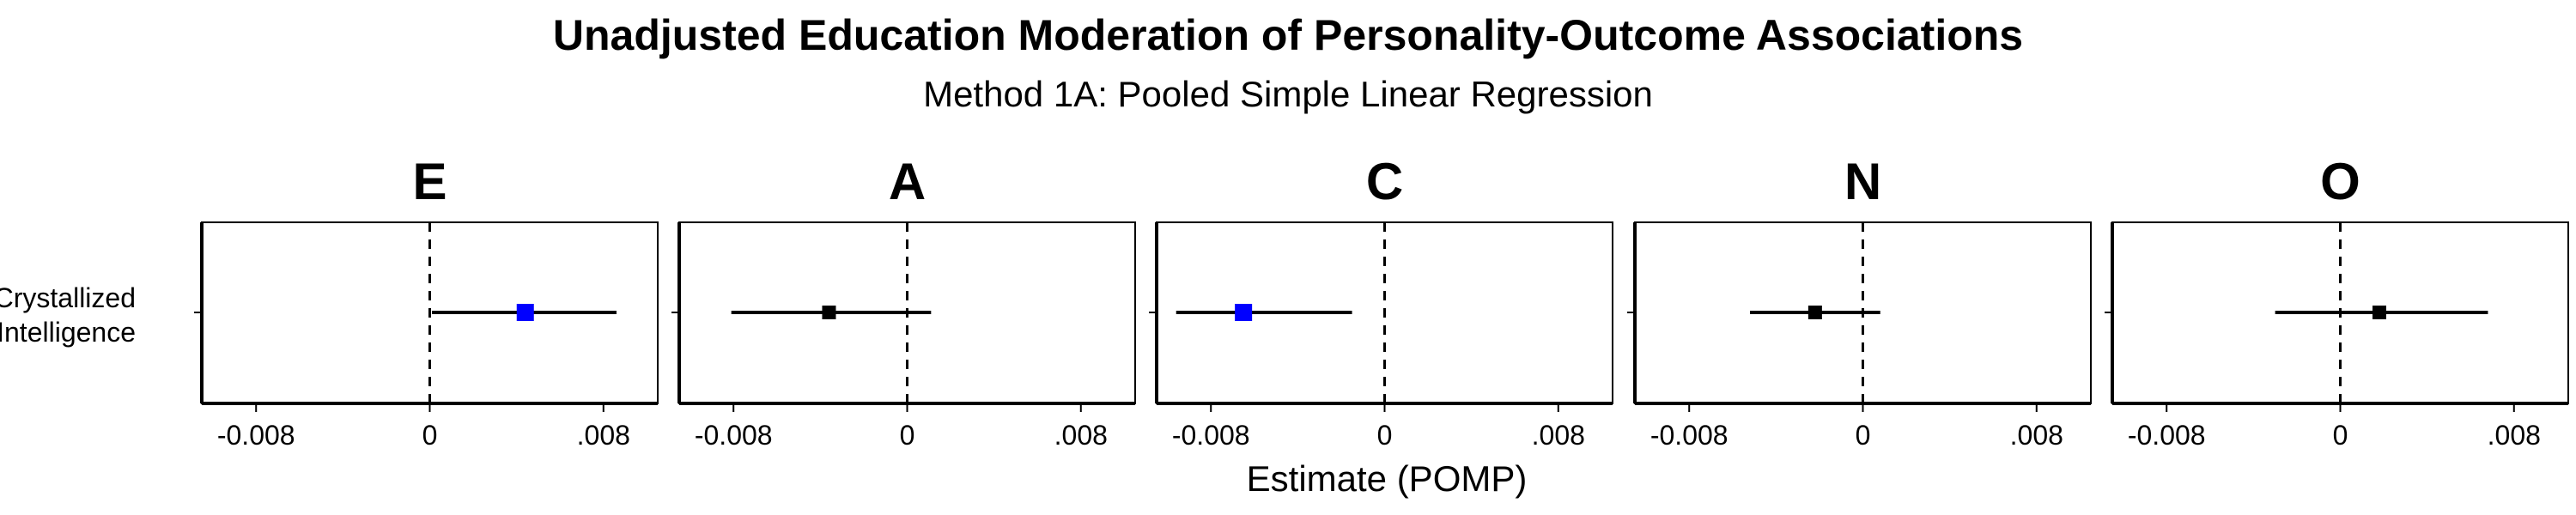 The image size is (2576, 515). What do you see at coordinates (430, 181) in the screenshot?
I see `panel-label: E` at bounding box center [430, 181].